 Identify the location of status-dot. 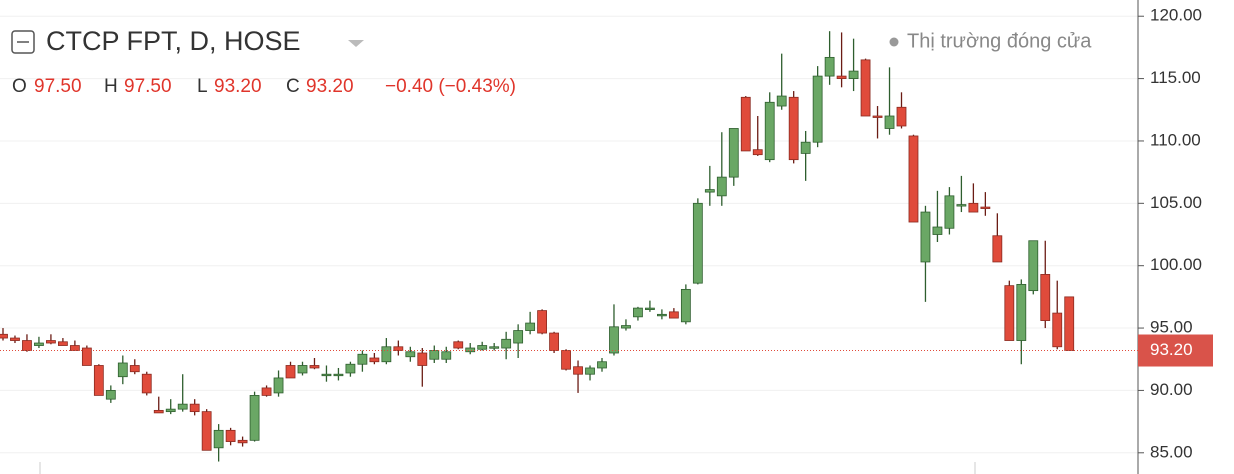
(894, 42).